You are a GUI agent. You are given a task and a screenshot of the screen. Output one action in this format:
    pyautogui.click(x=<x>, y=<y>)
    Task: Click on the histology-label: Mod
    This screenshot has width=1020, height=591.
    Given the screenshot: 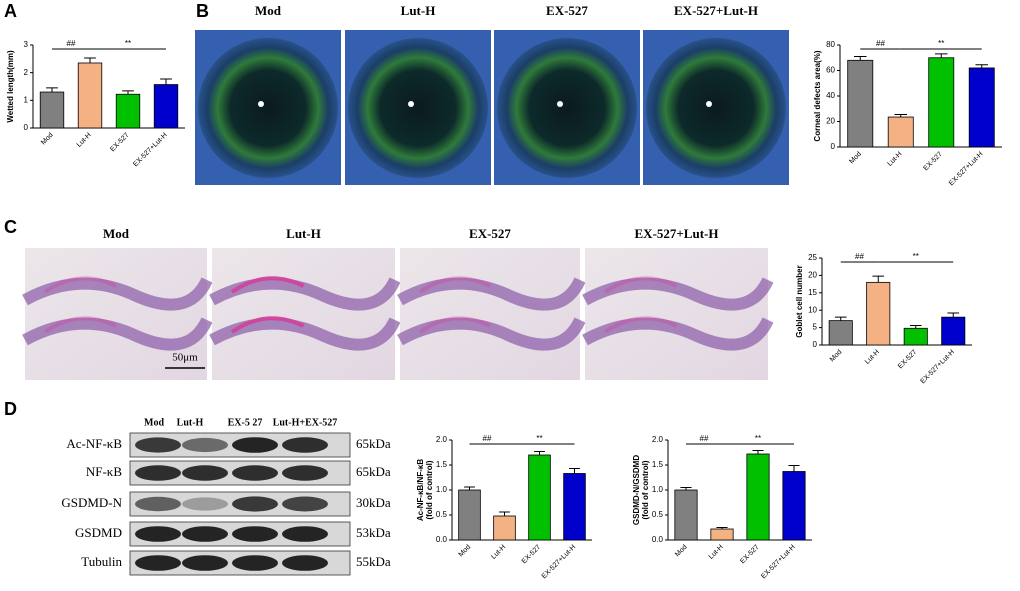 What is the action you would take?
    pyautogui.click(x=116, y=233)
    